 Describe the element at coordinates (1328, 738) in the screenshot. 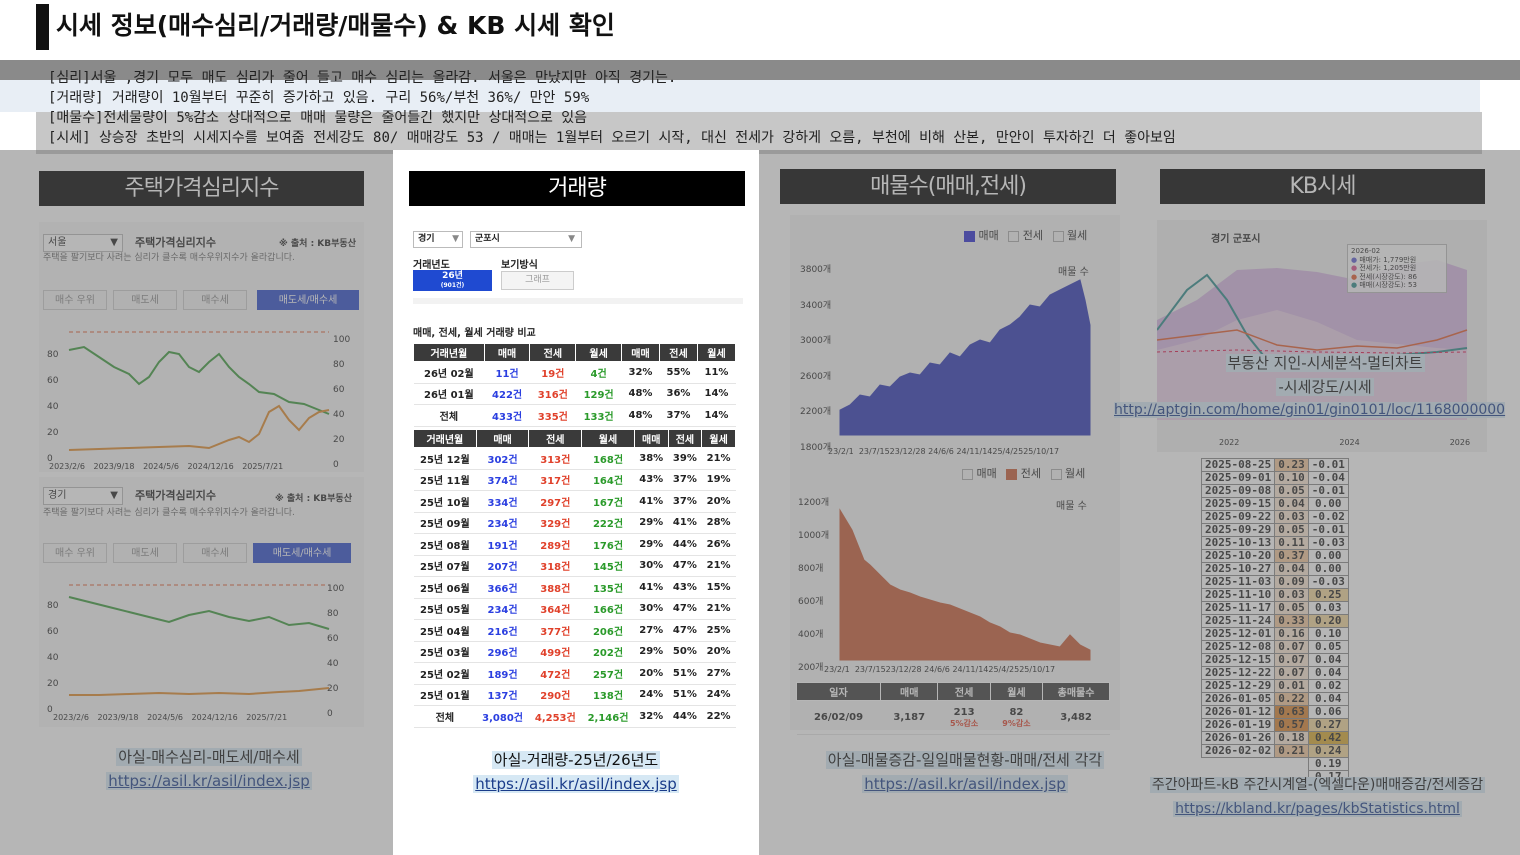

I see `kb-cell: 0.42` at that location.